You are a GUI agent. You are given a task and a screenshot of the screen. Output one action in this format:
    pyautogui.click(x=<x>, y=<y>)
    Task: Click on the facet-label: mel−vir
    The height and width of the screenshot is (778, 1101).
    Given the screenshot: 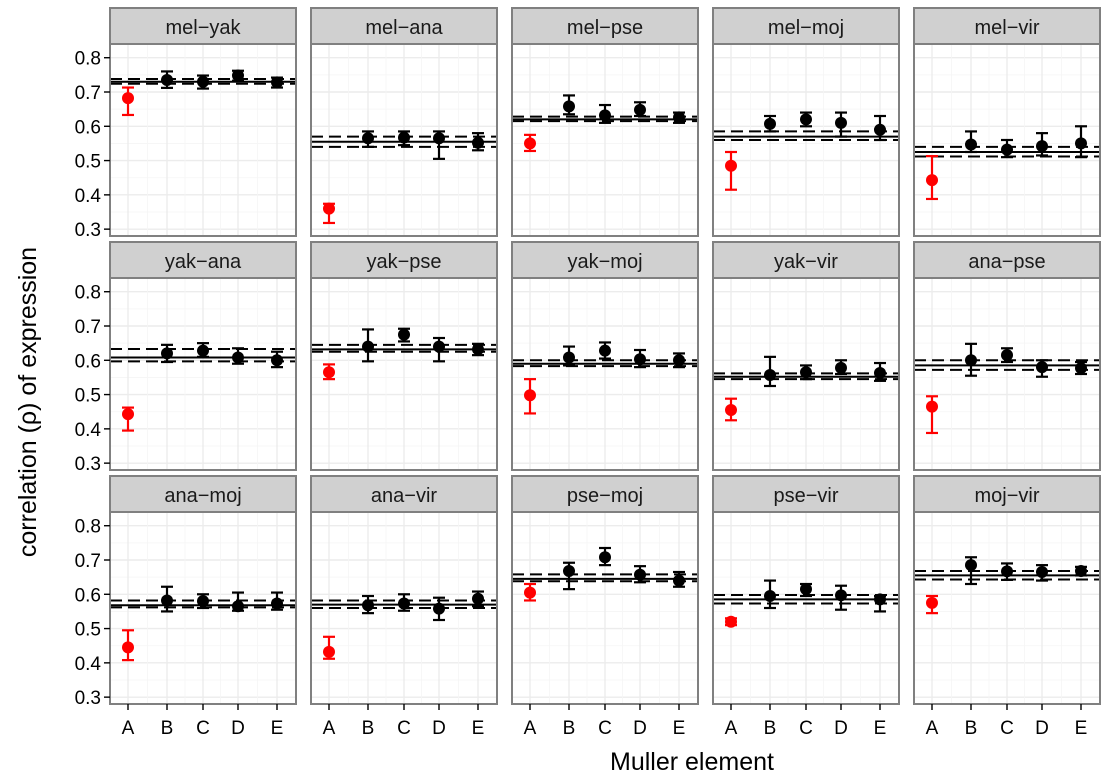 What is the action you would take?
    pyautogui.click(x=1006, y=28)
    